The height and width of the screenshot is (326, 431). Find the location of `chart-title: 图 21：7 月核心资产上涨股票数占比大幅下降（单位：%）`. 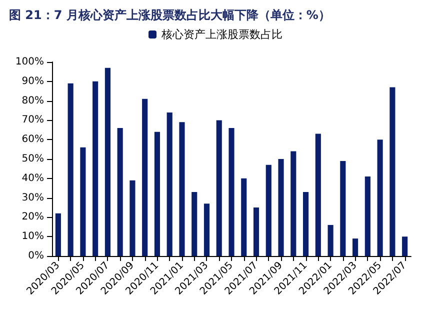

chart-title: 图 21：7 月核心资产上涨股票数占比大幅下降（单位：%） is located at coordinates (169, 15).